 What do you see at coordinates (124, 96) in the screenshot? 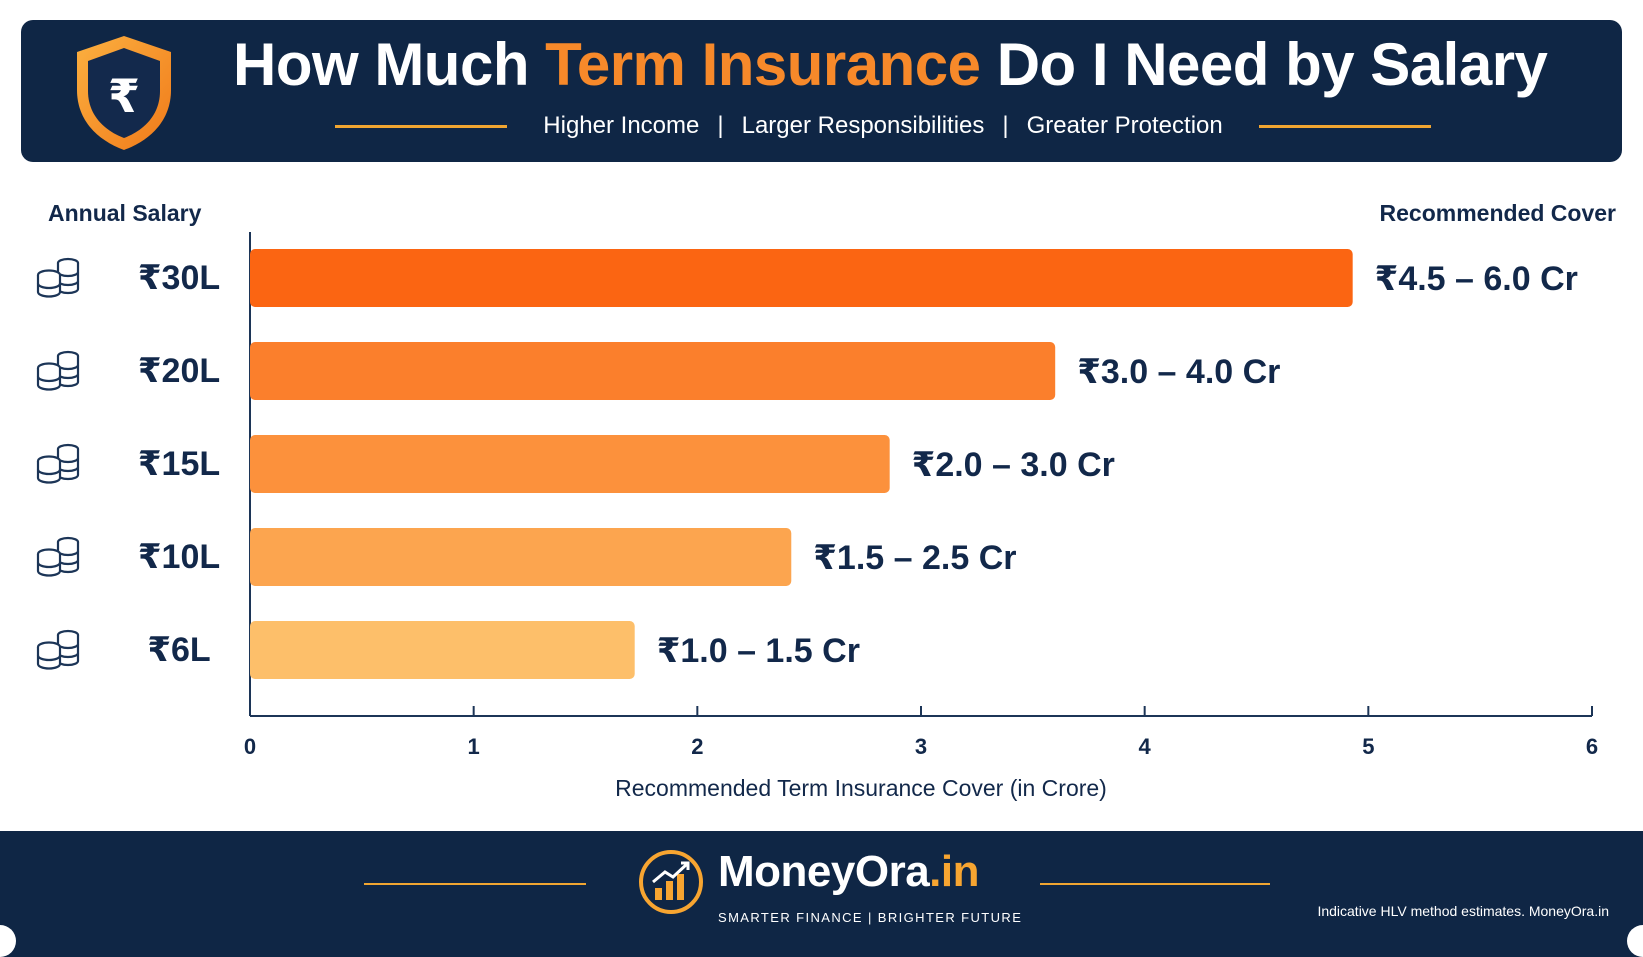
I see `shield-symbol: ₹` at bounding box center [124, 96].